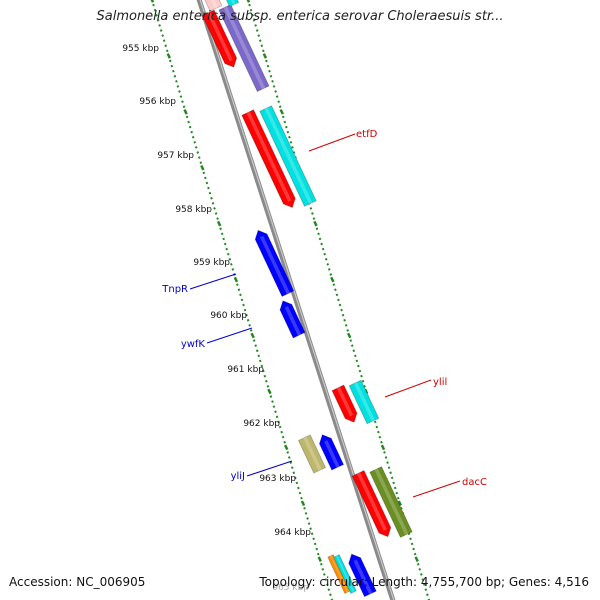  I want to click on gene-red-ylil, so click(344, 403).